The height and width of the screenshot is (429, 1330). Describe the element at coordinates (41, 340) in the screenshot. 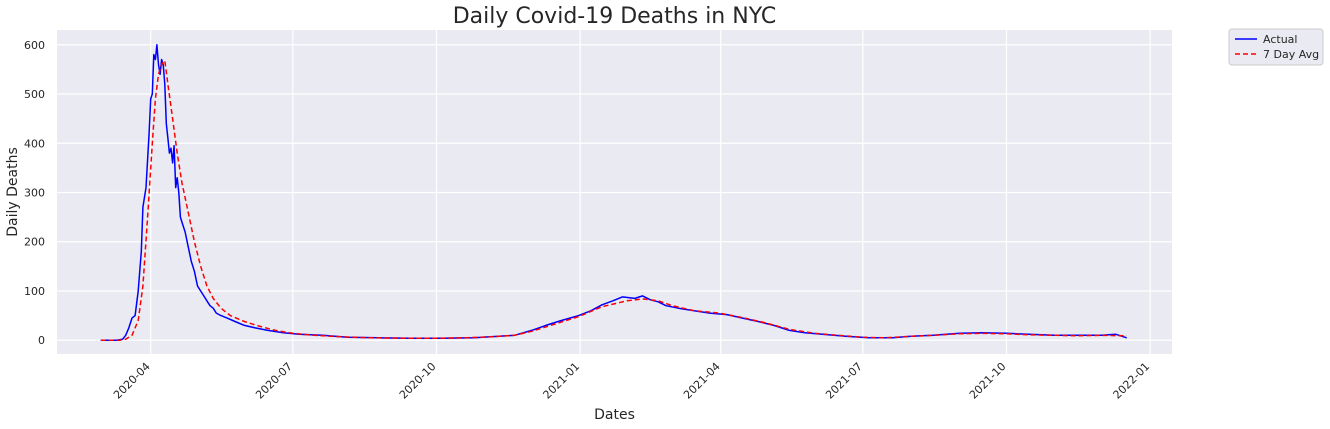

I see `y-tick-label-0: 0` at that location.